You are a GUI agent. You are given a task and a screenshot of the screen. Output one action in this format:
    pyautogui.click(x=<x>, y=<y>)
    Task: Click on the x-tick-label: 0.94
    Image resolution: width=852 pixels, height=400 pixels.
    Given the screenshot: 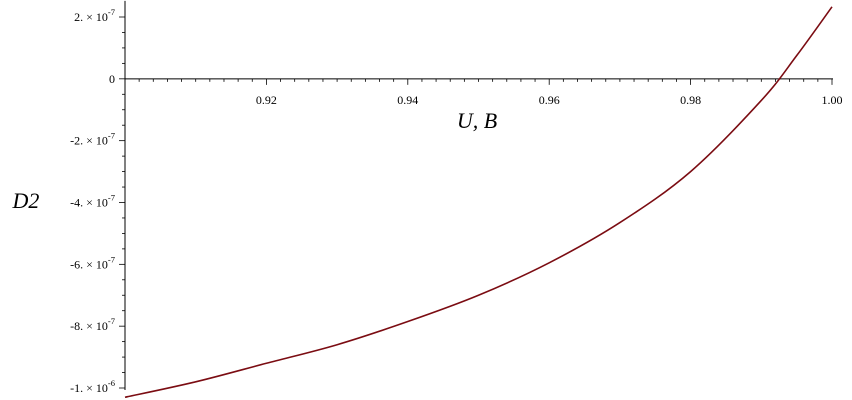 What is the action you would take?
    pyautogui.click(x=407, y=100)
    